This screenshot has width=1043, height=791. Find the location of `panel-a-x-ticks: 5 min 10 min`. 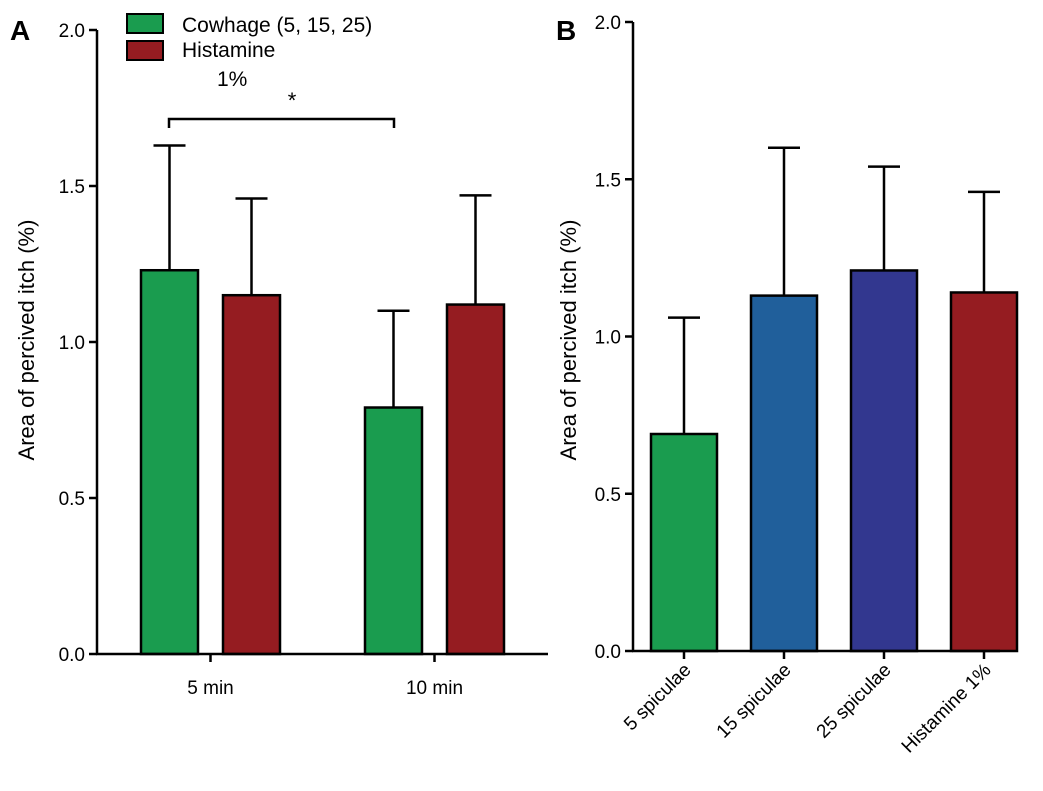

panel-a-x-ticks: 5 min 10 min is located at coordinates (325, 676).